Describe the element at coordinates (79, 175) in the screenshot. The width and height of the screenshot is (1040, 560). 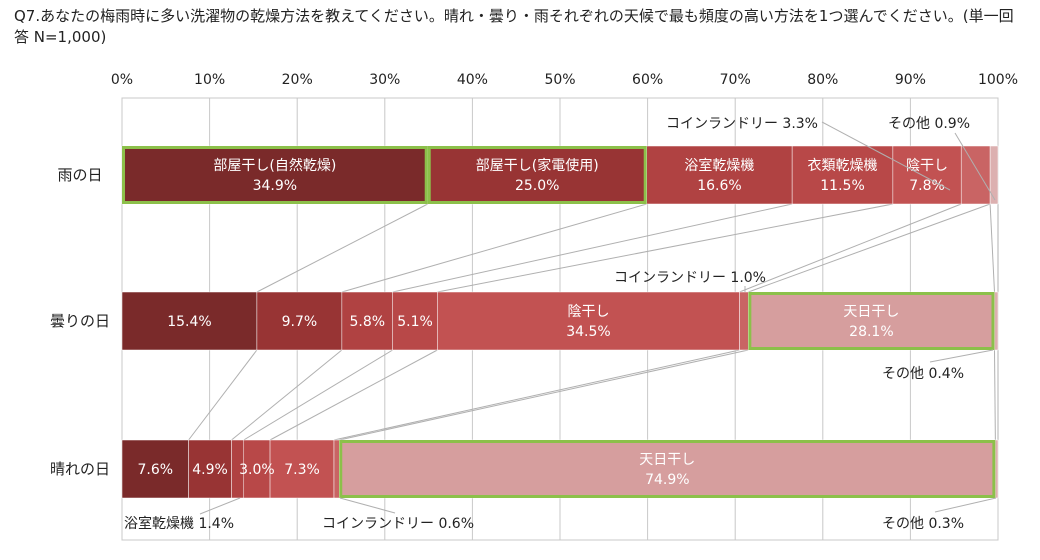
I see `category-label: 雨の日` at that location.